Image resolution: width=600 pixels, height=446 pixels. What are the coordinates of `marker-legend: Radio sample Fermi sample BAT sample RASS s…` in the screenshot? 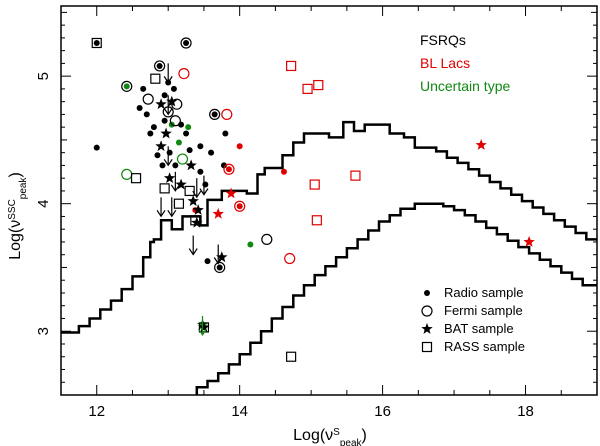 It's located at (473, 319).